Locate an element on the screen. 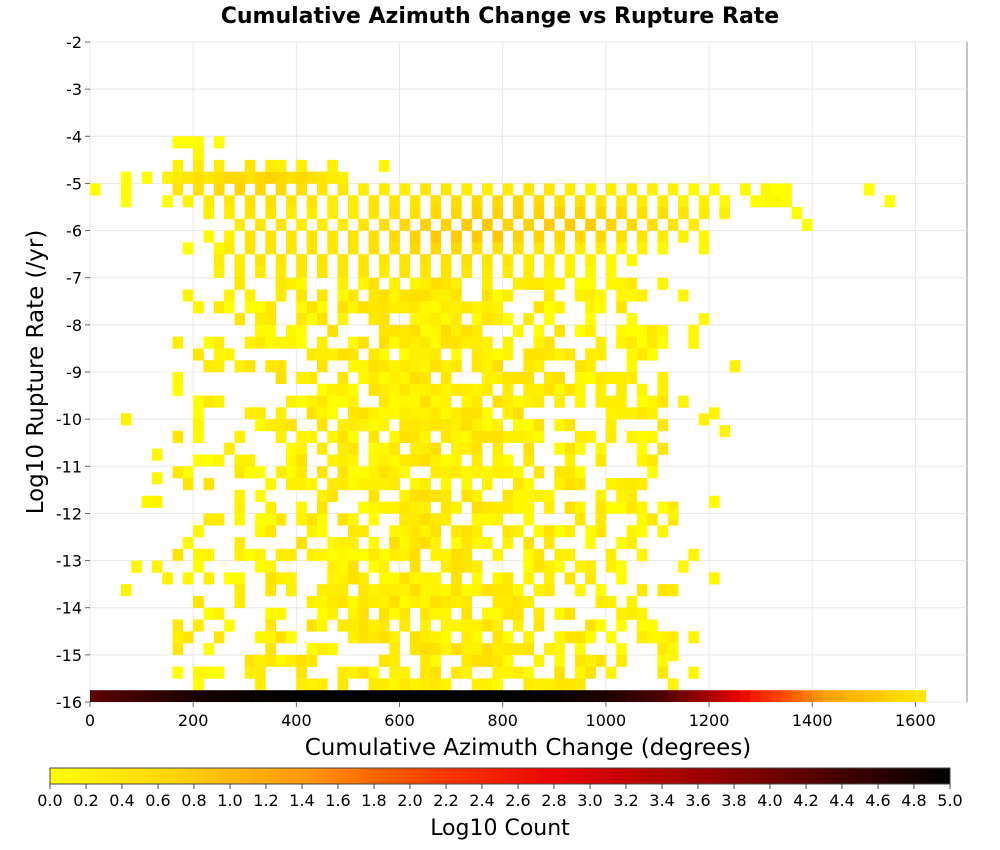  colorbar-tick-label: 2.6 is located at coordinates (517, 800).